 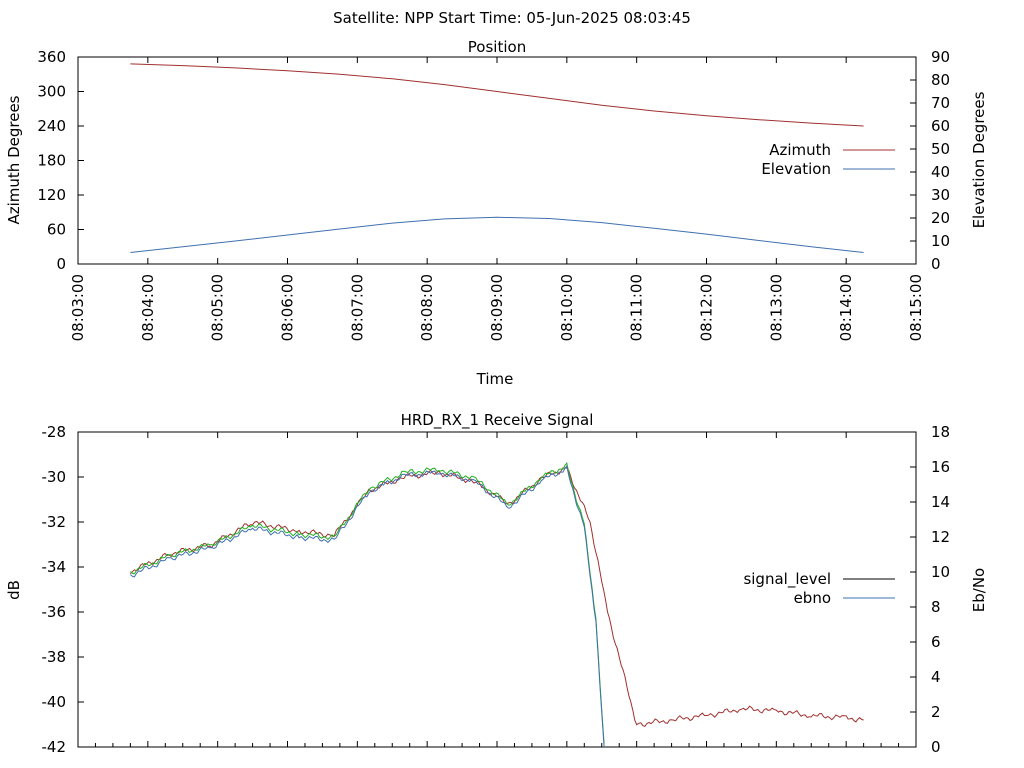 What do you see at coordinates (54, 477) in the screenshot?
I see `y-tick-label: -30` at bounding box center [54, 477].